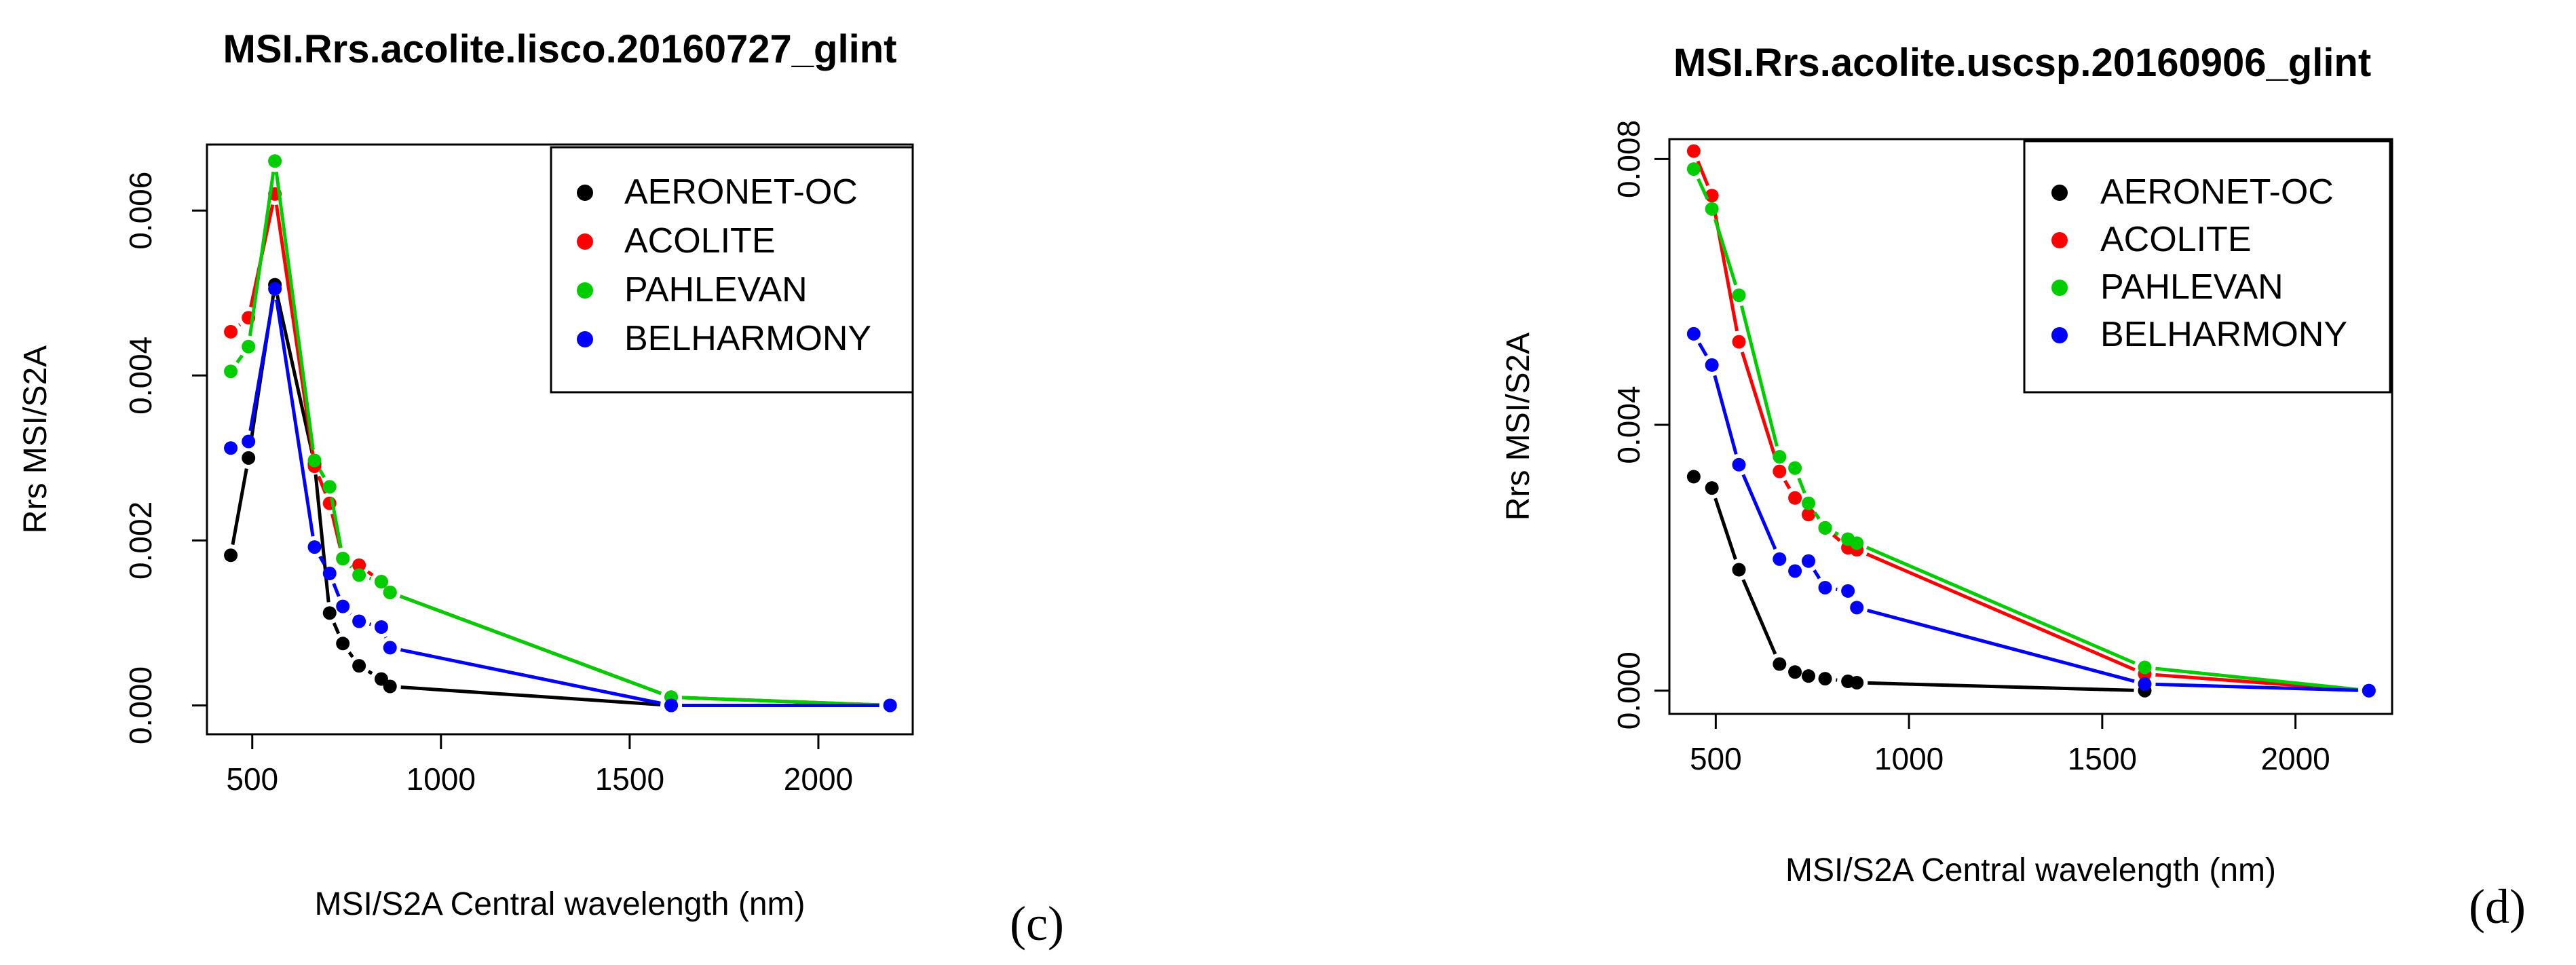 The height and width of the screenshot is (965, 2576). What do you see at coordinates (140, 211) in the screenshot?
I see `y-tick-label: 0.006` at bounding box center [140, 211].